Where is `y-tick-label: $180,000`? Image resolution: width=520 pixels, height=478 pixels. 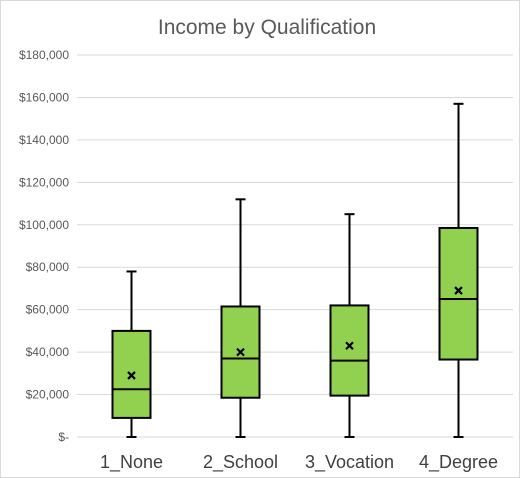 y-tick-label: $180,000 is located at coordinates (44, 55).